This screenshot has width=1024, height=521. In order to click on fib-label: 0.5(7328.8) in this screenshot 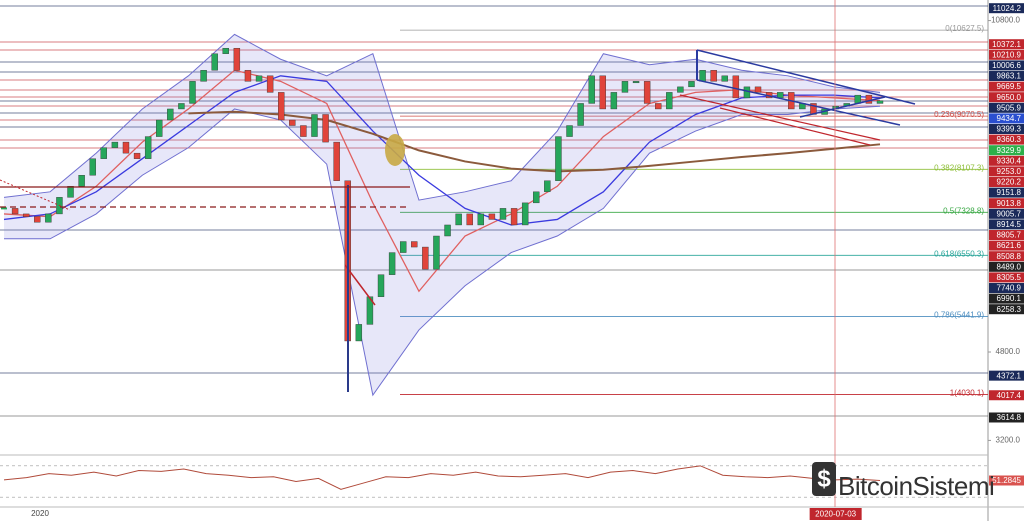, I will do `click(963, 210)`.